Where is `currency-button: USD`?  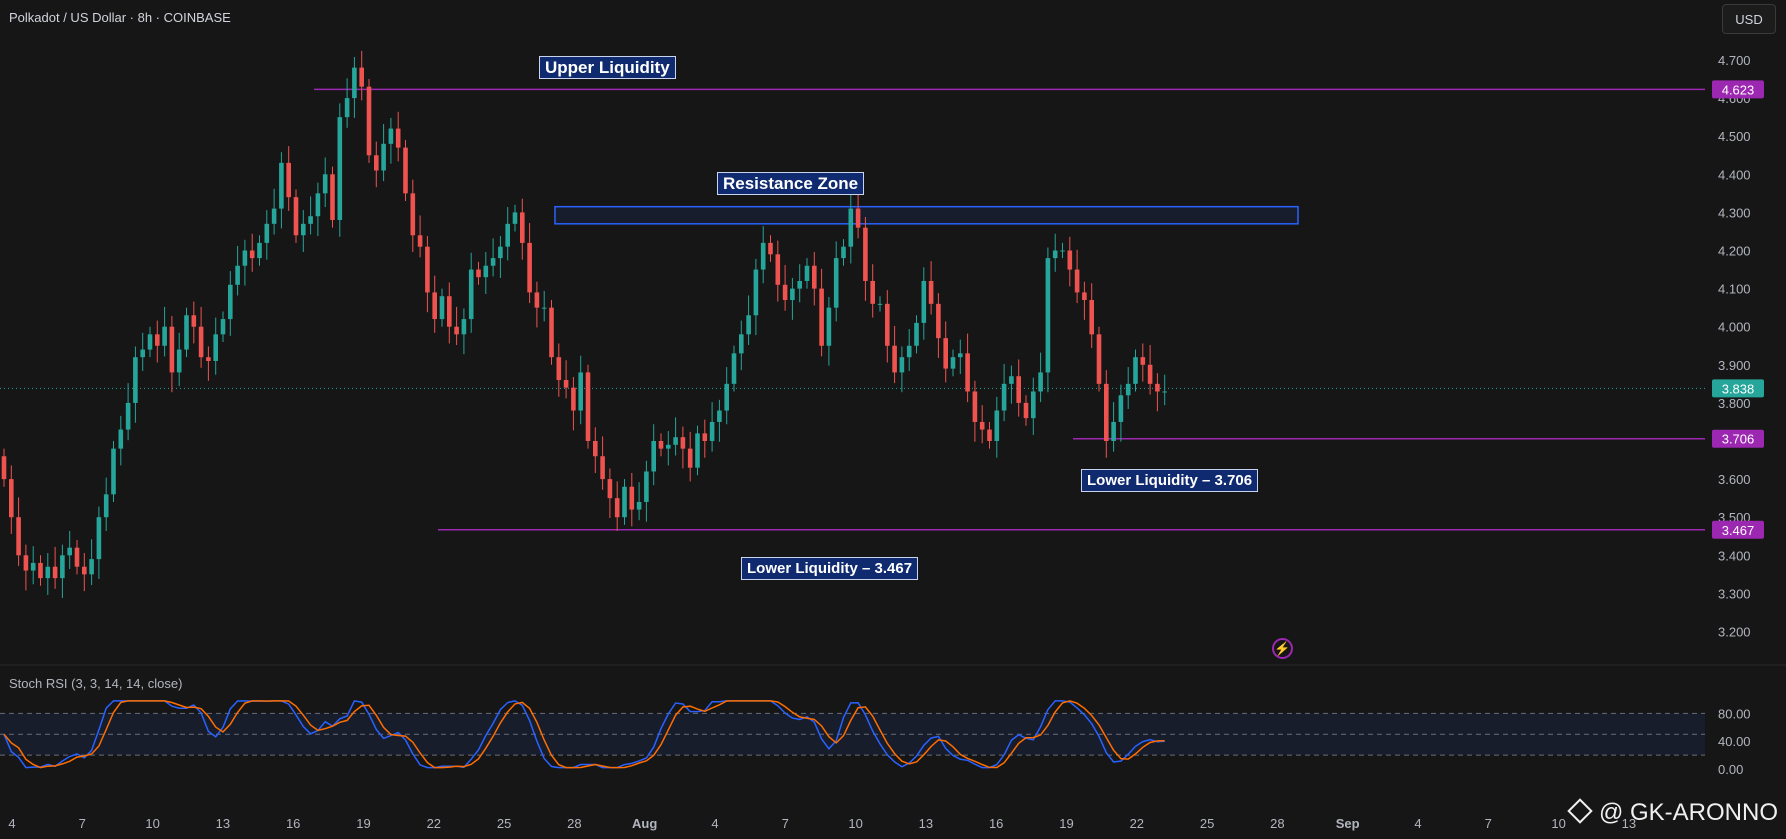 currency-button: USD is located at coordinates (1749, 19).